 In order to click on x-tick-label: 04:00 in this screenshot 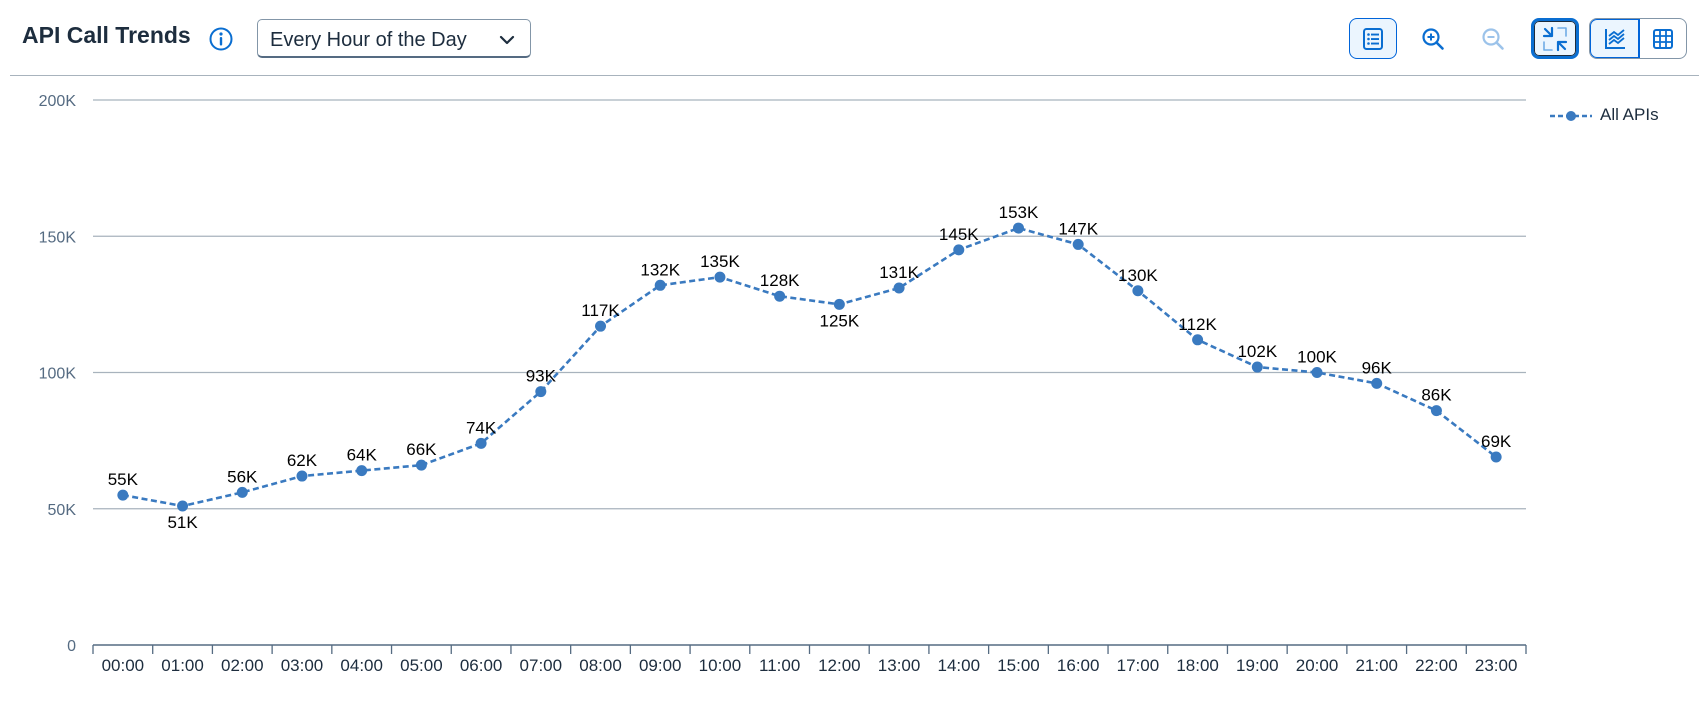, I will do `click(361, 665)`.